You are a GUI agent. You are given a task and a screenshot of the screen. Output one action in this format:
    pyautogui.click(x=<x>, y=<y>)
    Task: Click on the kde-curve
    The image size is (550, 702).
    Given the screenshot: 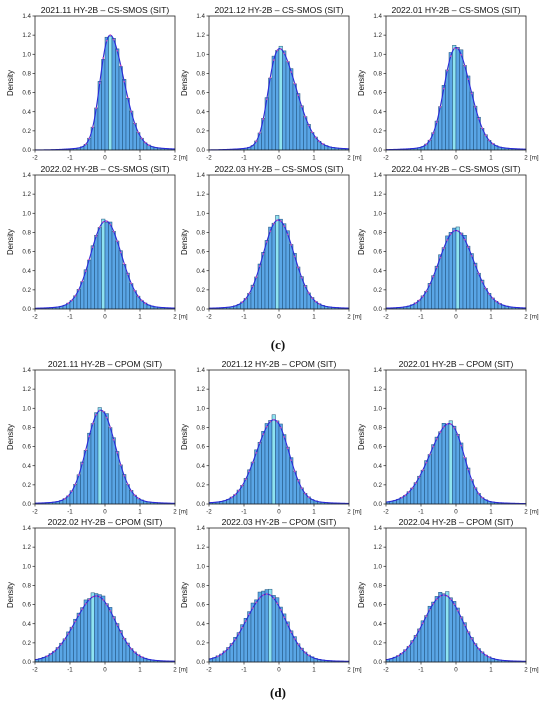 What is the action you would take?
    pyautogui.click(x=105, y=92)
    